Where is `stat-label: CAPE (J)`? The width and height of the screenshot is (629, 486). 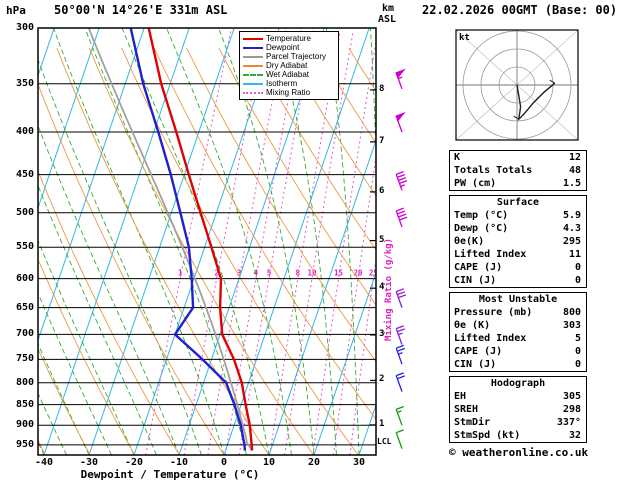
stat-label: CAPE (J) is located at coordinates (478, 351).